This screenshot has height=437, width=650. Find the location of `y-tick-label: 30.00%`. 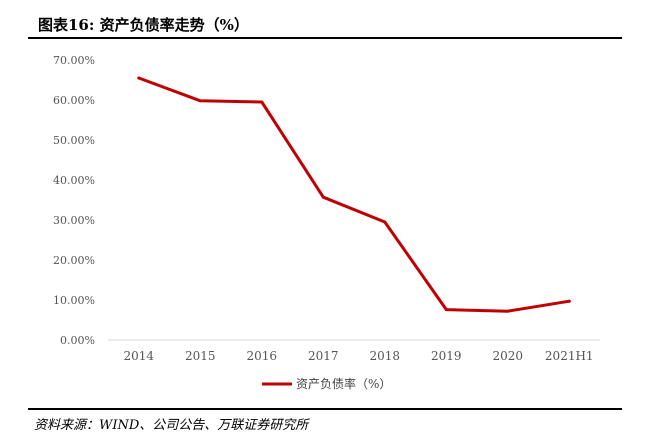

y-tick-label: 30.00% is located at coordinates (74, 220).